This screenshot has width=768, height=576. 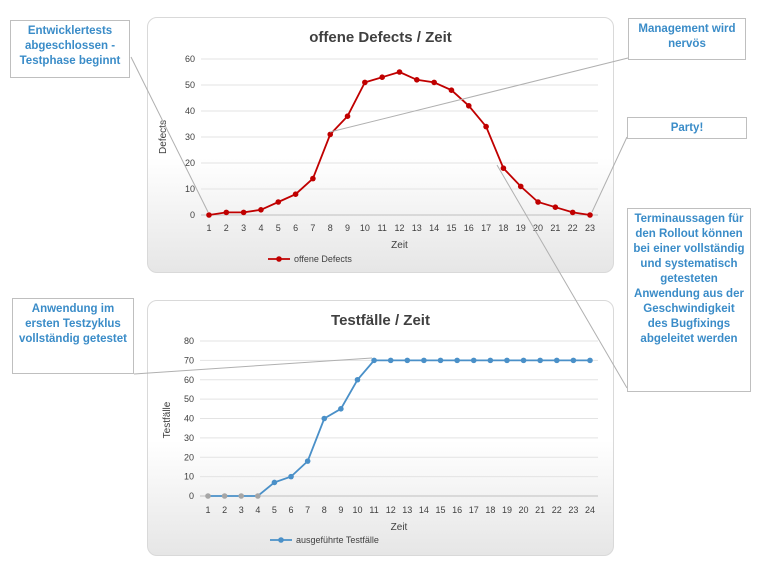 I want to click on defects-y-tick-label: 30, so click(x=190, y=137).